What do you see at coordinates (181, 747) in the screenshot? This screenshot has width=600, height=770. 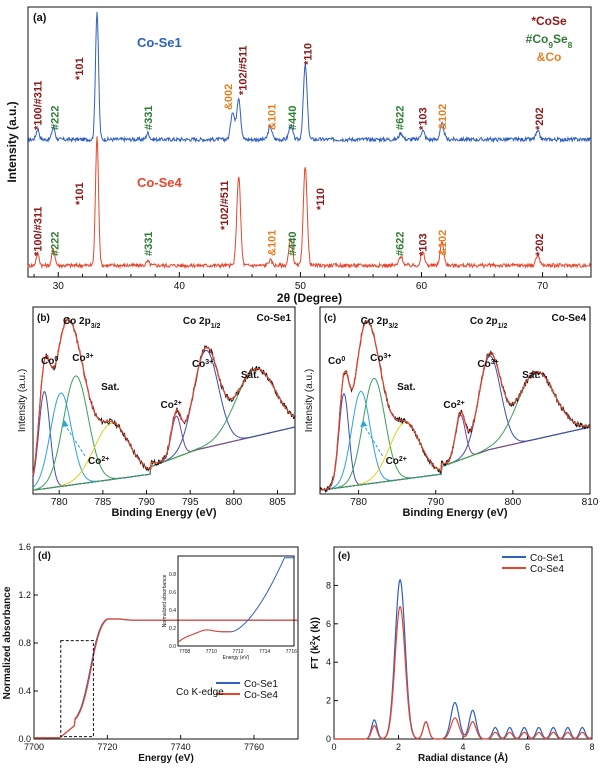 I see `x-tick-label: 7740` at bounding box center [181, 747].